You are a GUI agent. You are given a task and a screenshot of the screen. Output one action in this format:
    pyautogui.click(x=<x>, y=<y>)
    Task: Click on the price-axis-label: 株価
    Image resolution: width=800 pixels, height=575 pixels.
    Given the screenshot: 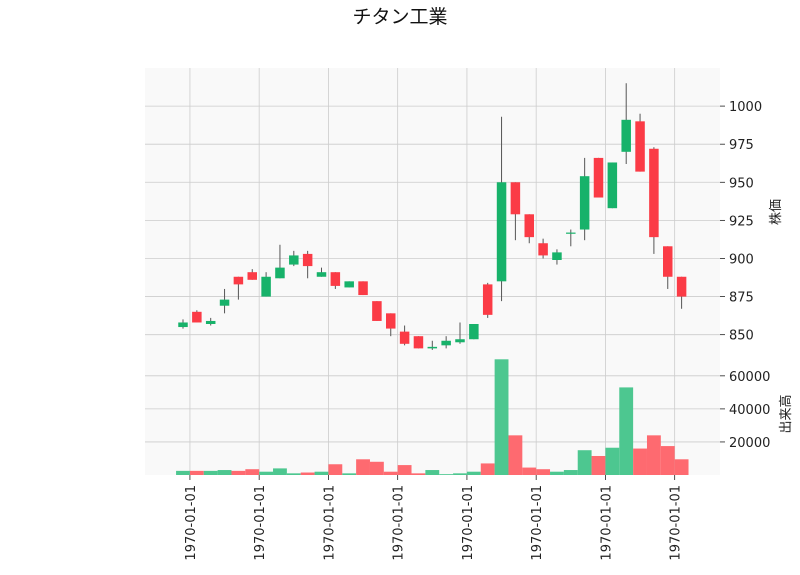 What is the action you would take?
    pyautogui.click(x=776, y=212)
    